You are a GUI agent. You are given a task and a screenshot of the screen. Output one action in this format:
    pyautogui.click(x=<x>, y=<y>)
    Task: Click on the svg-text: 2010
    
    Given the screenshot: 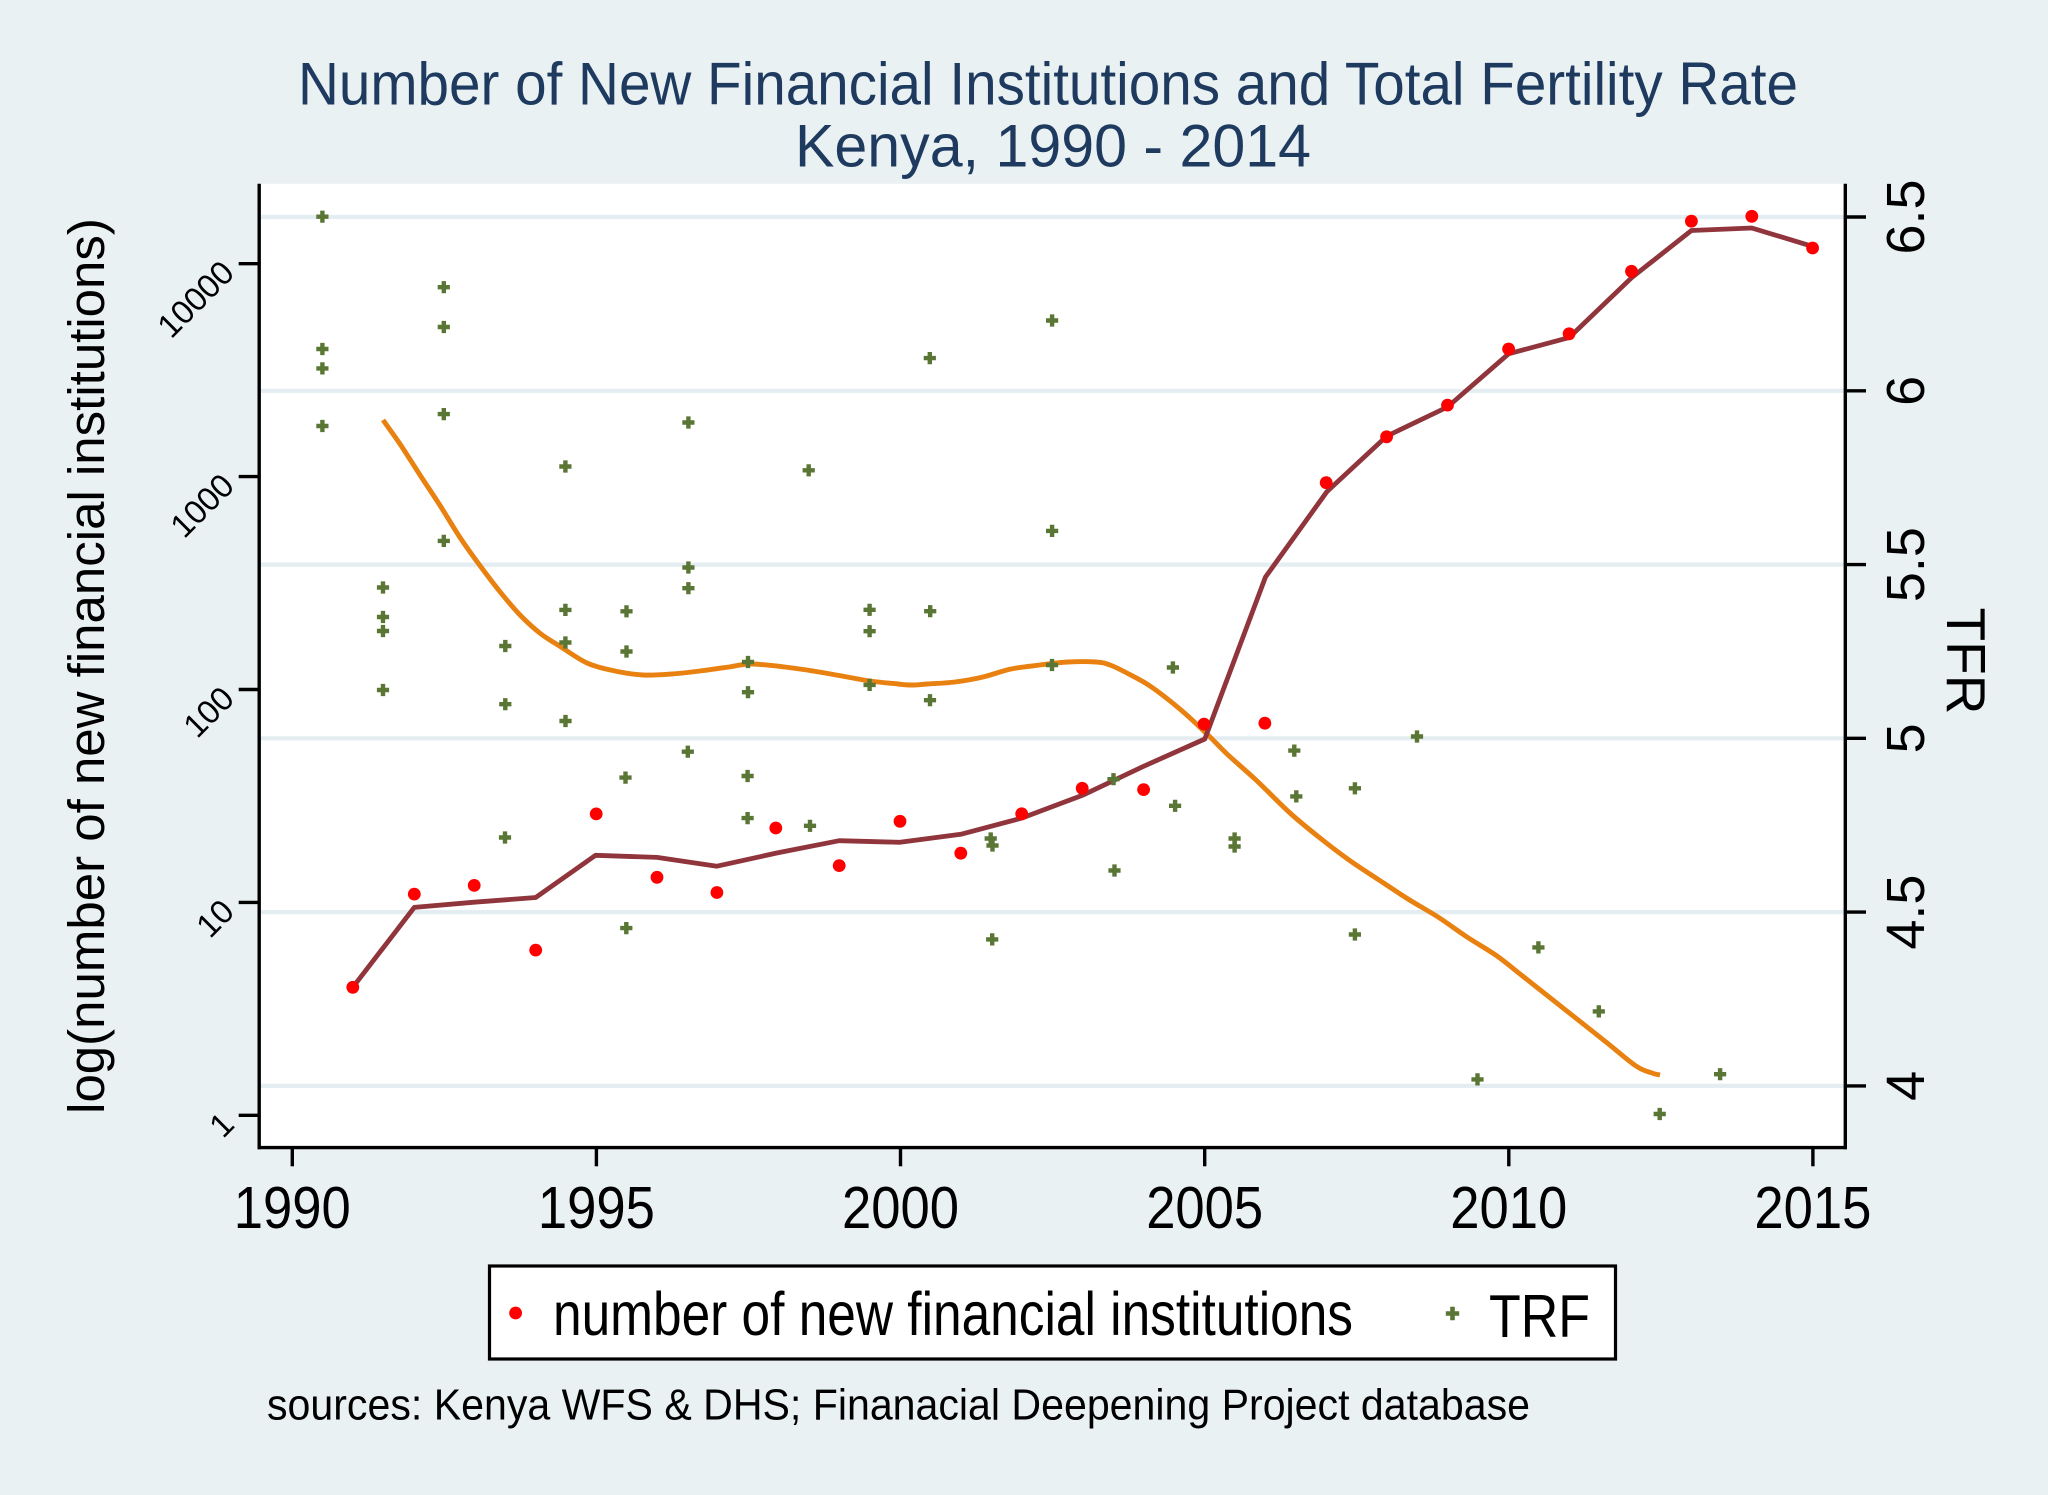 What is the action you would take?
    pyautogui.click(x=1508, y=1207)
    